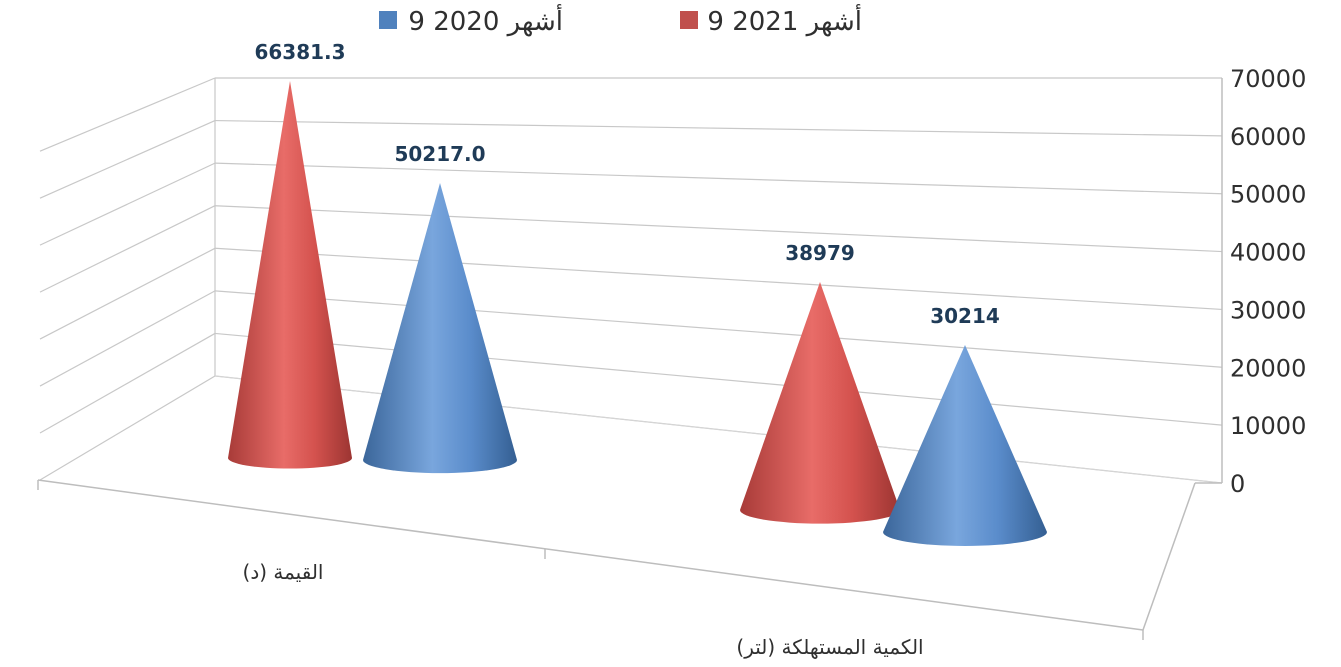 This screenshot has height=667, width=1341. I want to click on y-tick-label: 30000, so click(1268, 310).